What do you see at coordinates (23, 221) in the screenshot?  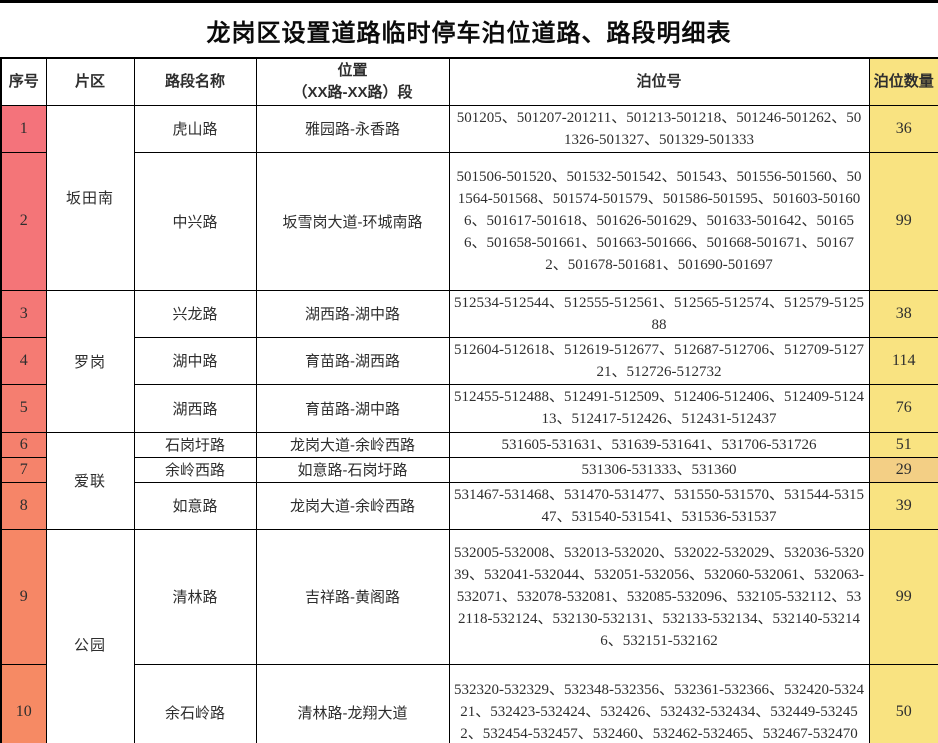 I see `row-number-cell: 2` at bounding box center [23, 221].